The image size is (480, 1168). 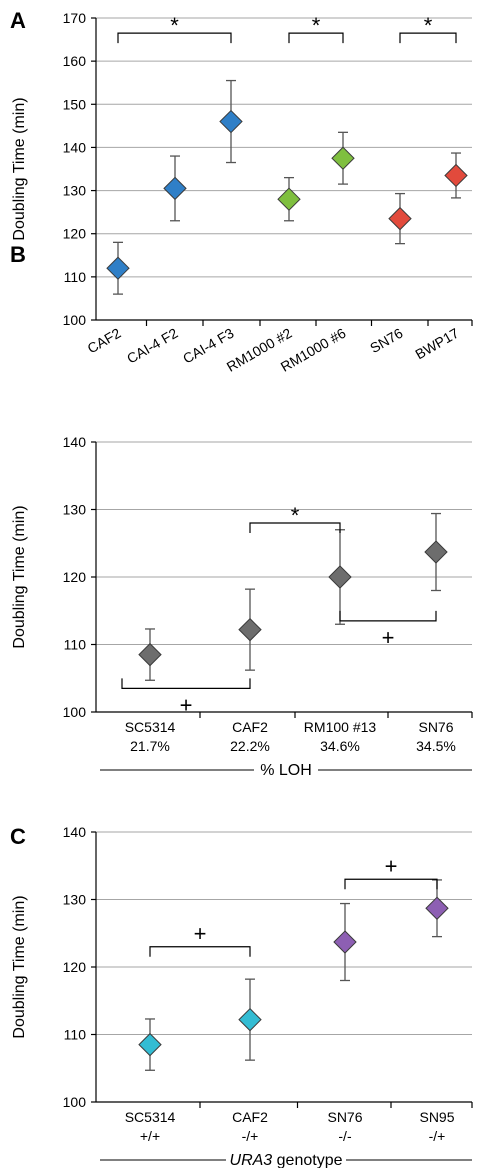 What do you see at coordinates (150, 1136) in the screenshot?
I see `x-sublabel: +/+` at bounding box center [150, 1136].